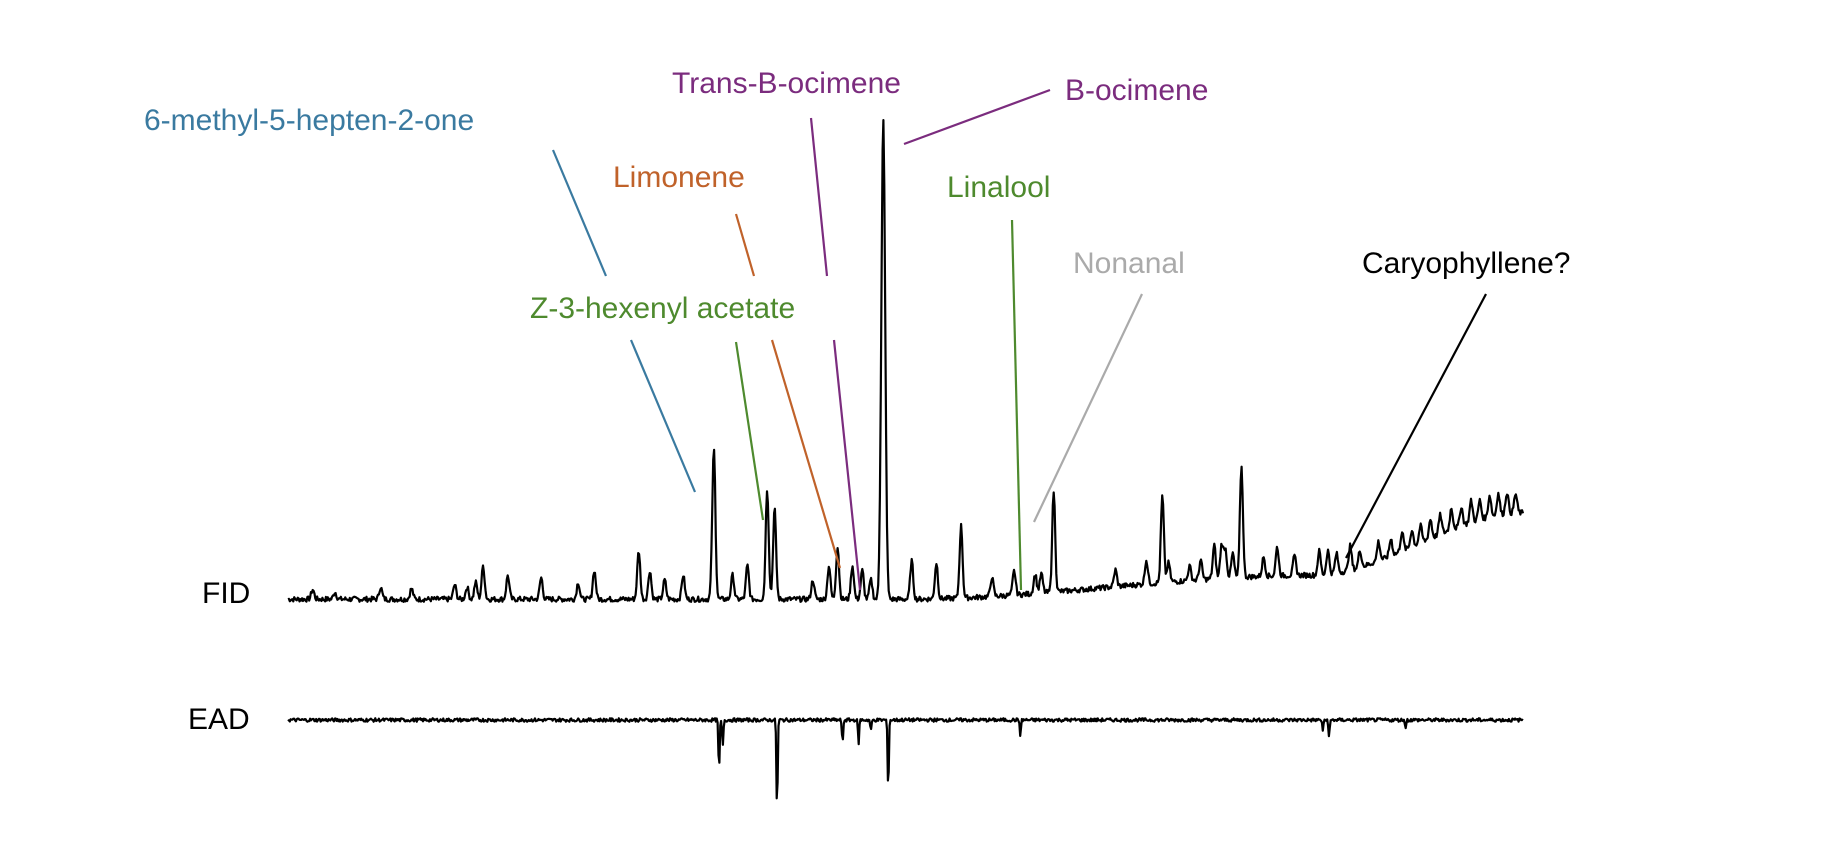 This screenshot has height=859, width=1840. What do you see at coordinates (219, 719) in the screenshot?
I see `ead-track-label: EAD` at bounding box center [219, 719].